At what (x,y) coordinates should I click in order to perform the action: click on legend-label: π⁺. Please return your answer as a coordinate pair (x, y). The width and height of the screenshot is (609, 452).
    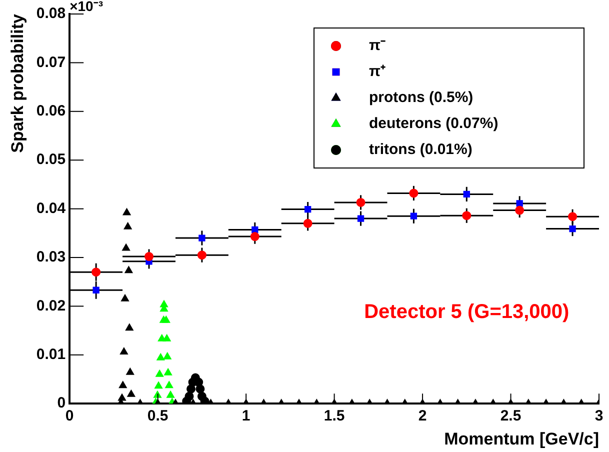
    Looking at the image, I should click on (377, 71).